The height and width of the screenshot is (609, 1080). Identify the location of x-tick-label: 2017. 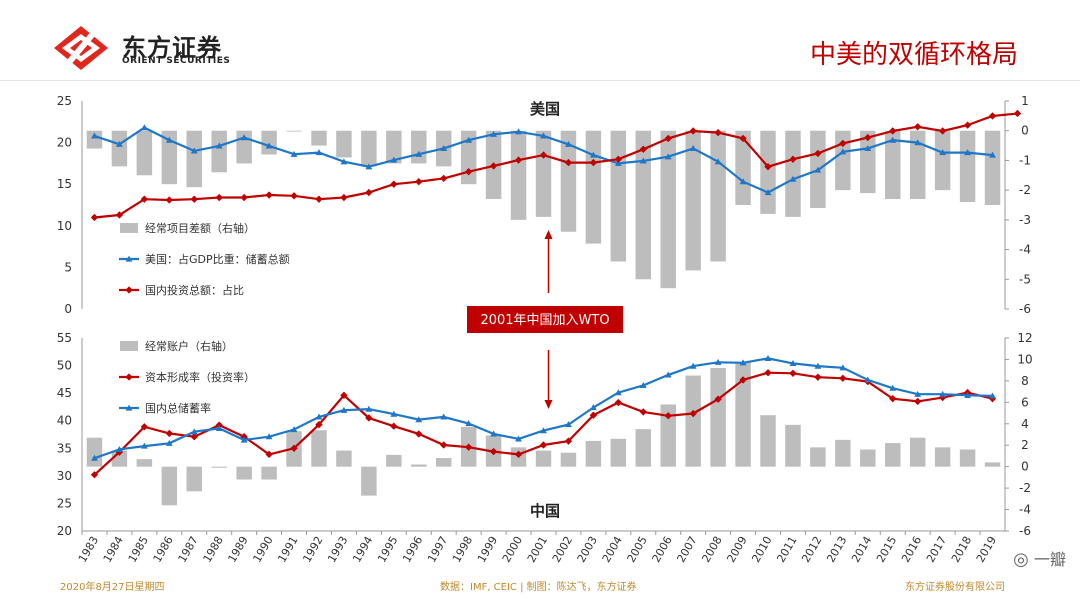
(936, 549).